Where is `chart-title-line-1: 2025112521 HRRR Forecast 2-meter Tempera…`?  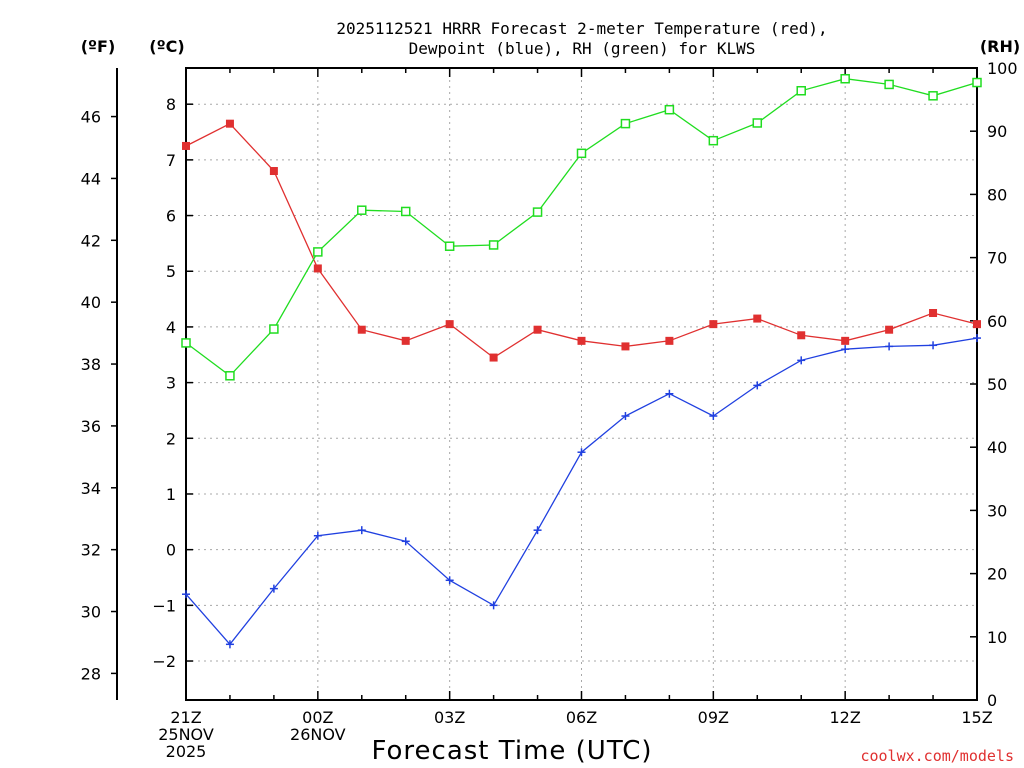 chart-title-line-1: 2025112521 HRRR Forecast 2-meter Tempera… is located at coordinates (581, 28).